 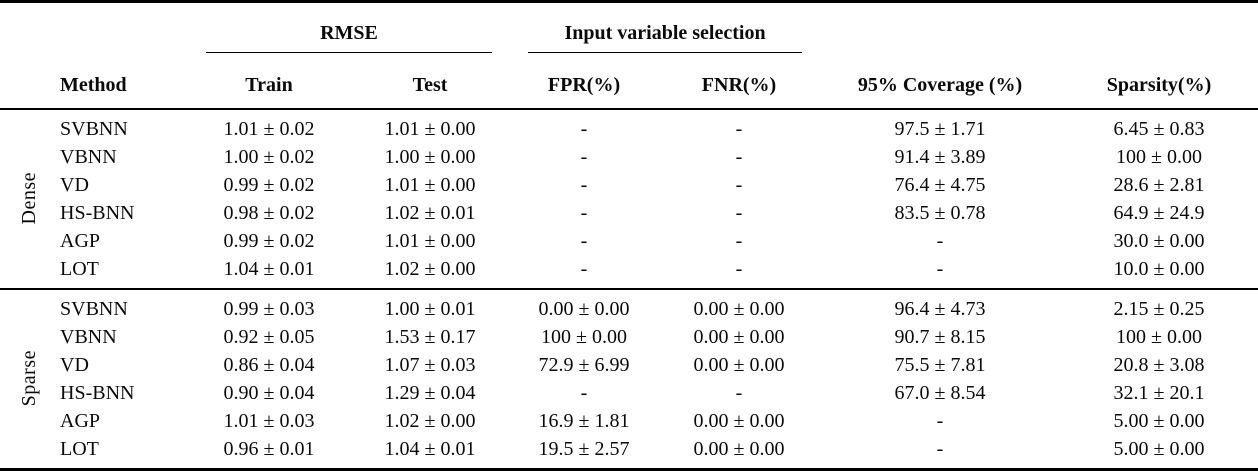 What do you see at coordinates (1159, 212) in the screenshot?
I see `sparsity-cell: 64.9 ± 24.9` at bounding box center [1159, 212].